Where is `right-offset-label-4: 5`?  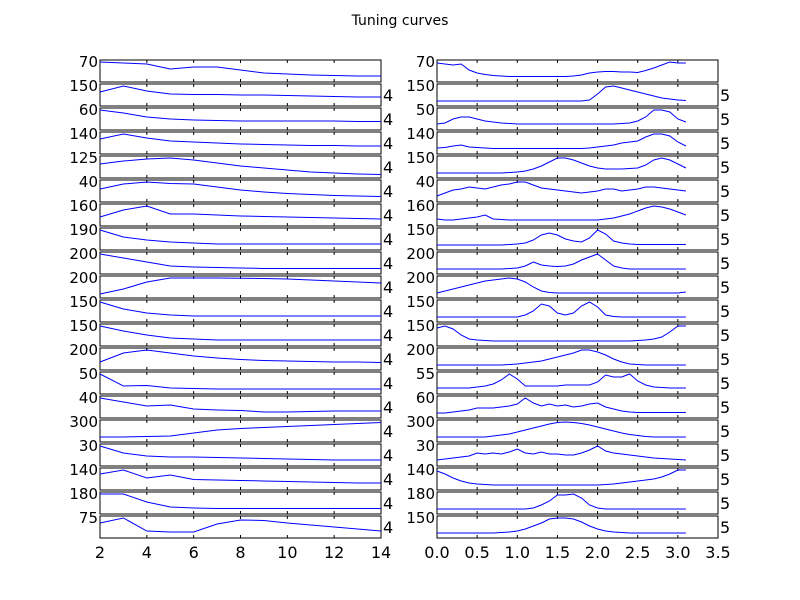
right-offset-label-4: 5 is located at coordinates (725, 143).